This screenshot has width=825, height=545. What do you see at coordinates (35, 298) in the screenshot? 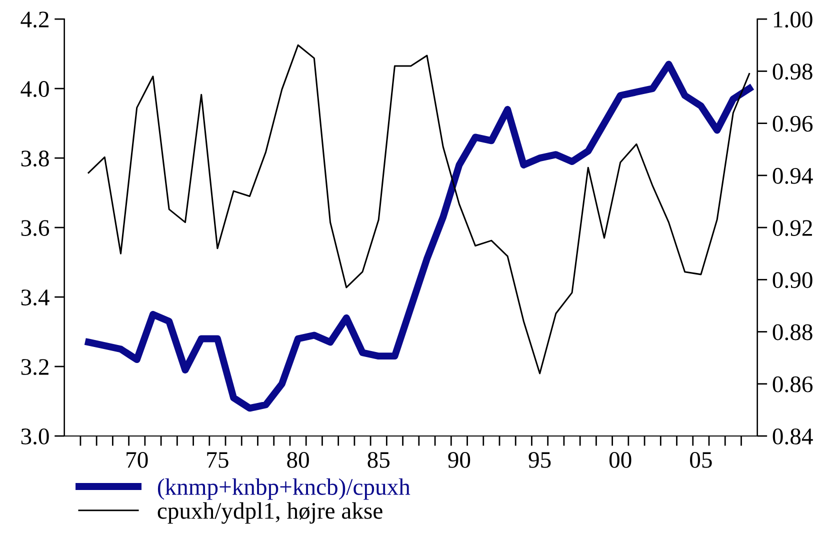
I see `y-tick-label: 3.4` at bounding box center [35, 298].